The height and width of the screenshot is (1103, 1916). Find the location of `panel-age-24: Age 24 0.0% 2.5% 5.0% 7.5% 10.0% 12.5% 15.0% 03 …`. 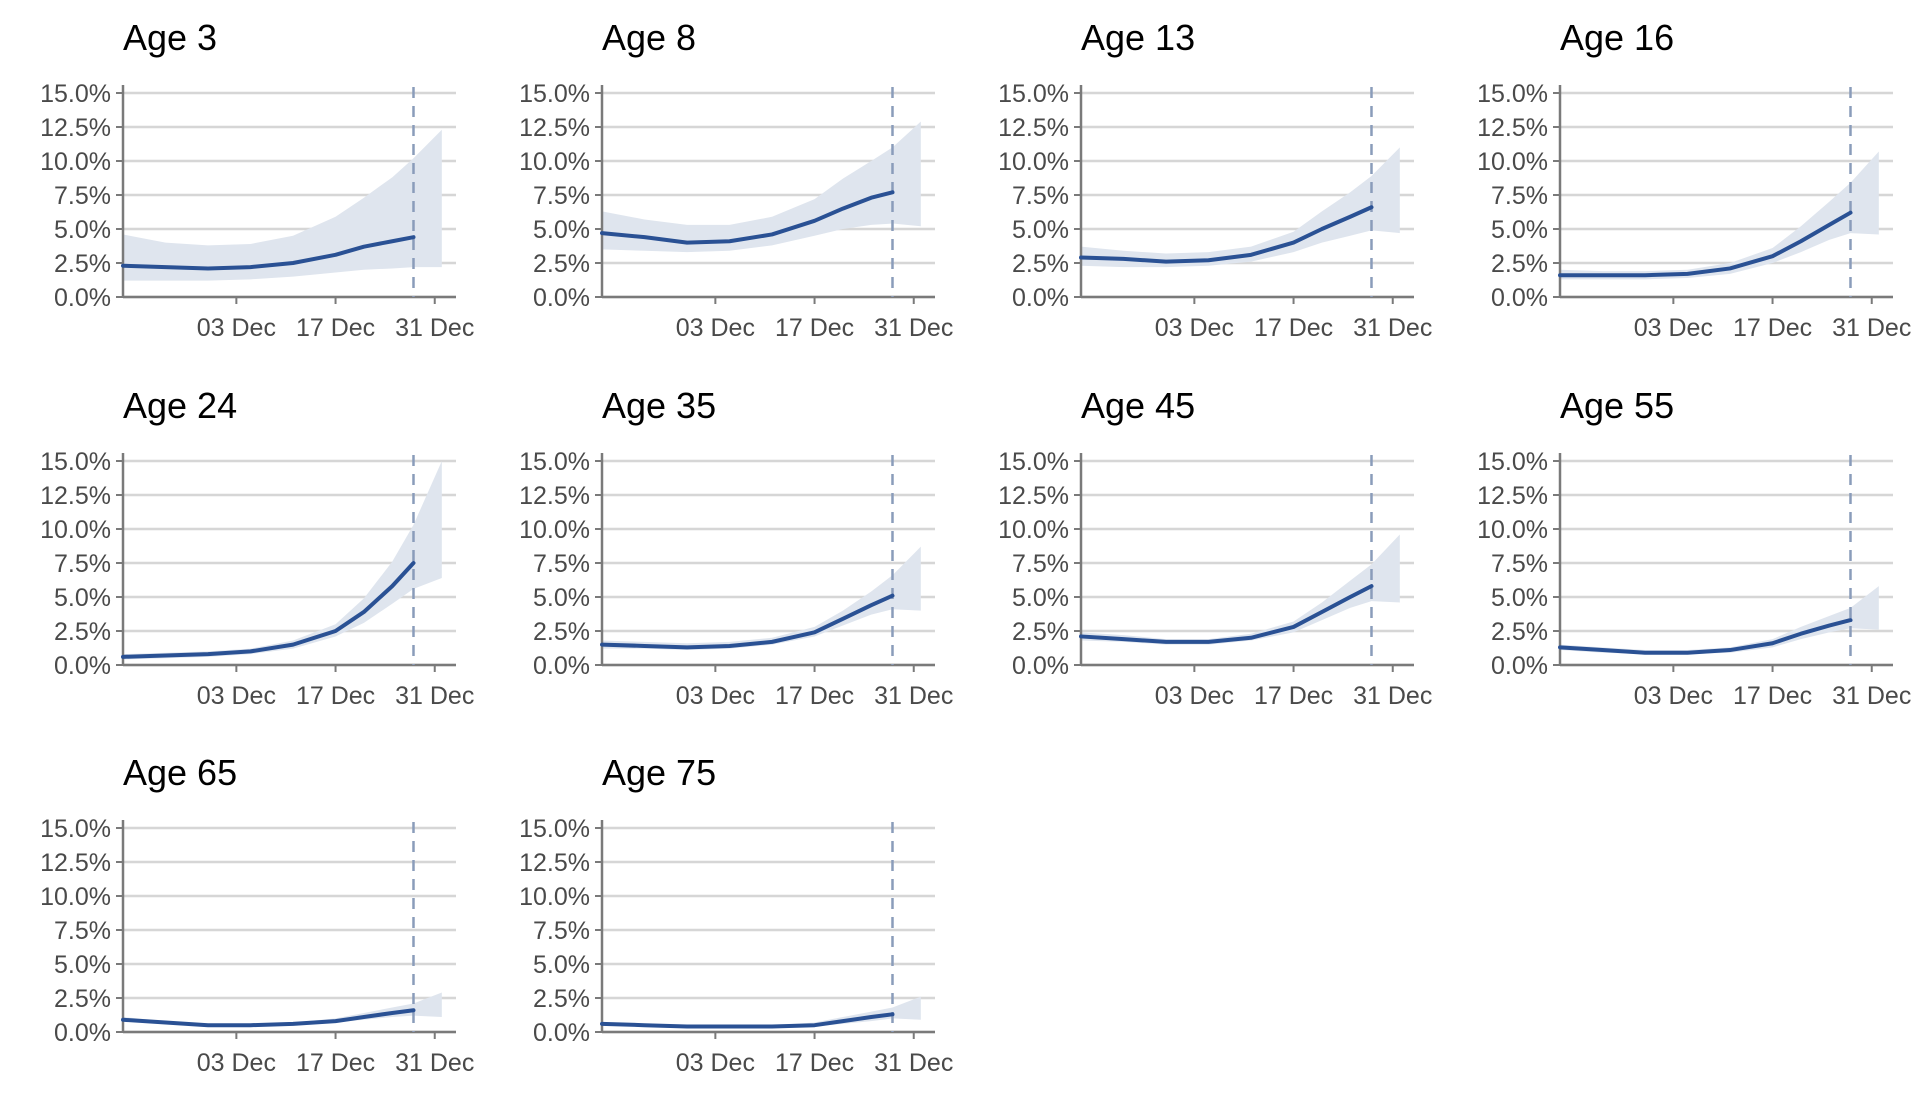

panel-age-24: Age 24 0.0% 2.5% 5.0% 7.5% 10.0% 12.5% 15.0% 03 … is located at coordinates (257, 547).